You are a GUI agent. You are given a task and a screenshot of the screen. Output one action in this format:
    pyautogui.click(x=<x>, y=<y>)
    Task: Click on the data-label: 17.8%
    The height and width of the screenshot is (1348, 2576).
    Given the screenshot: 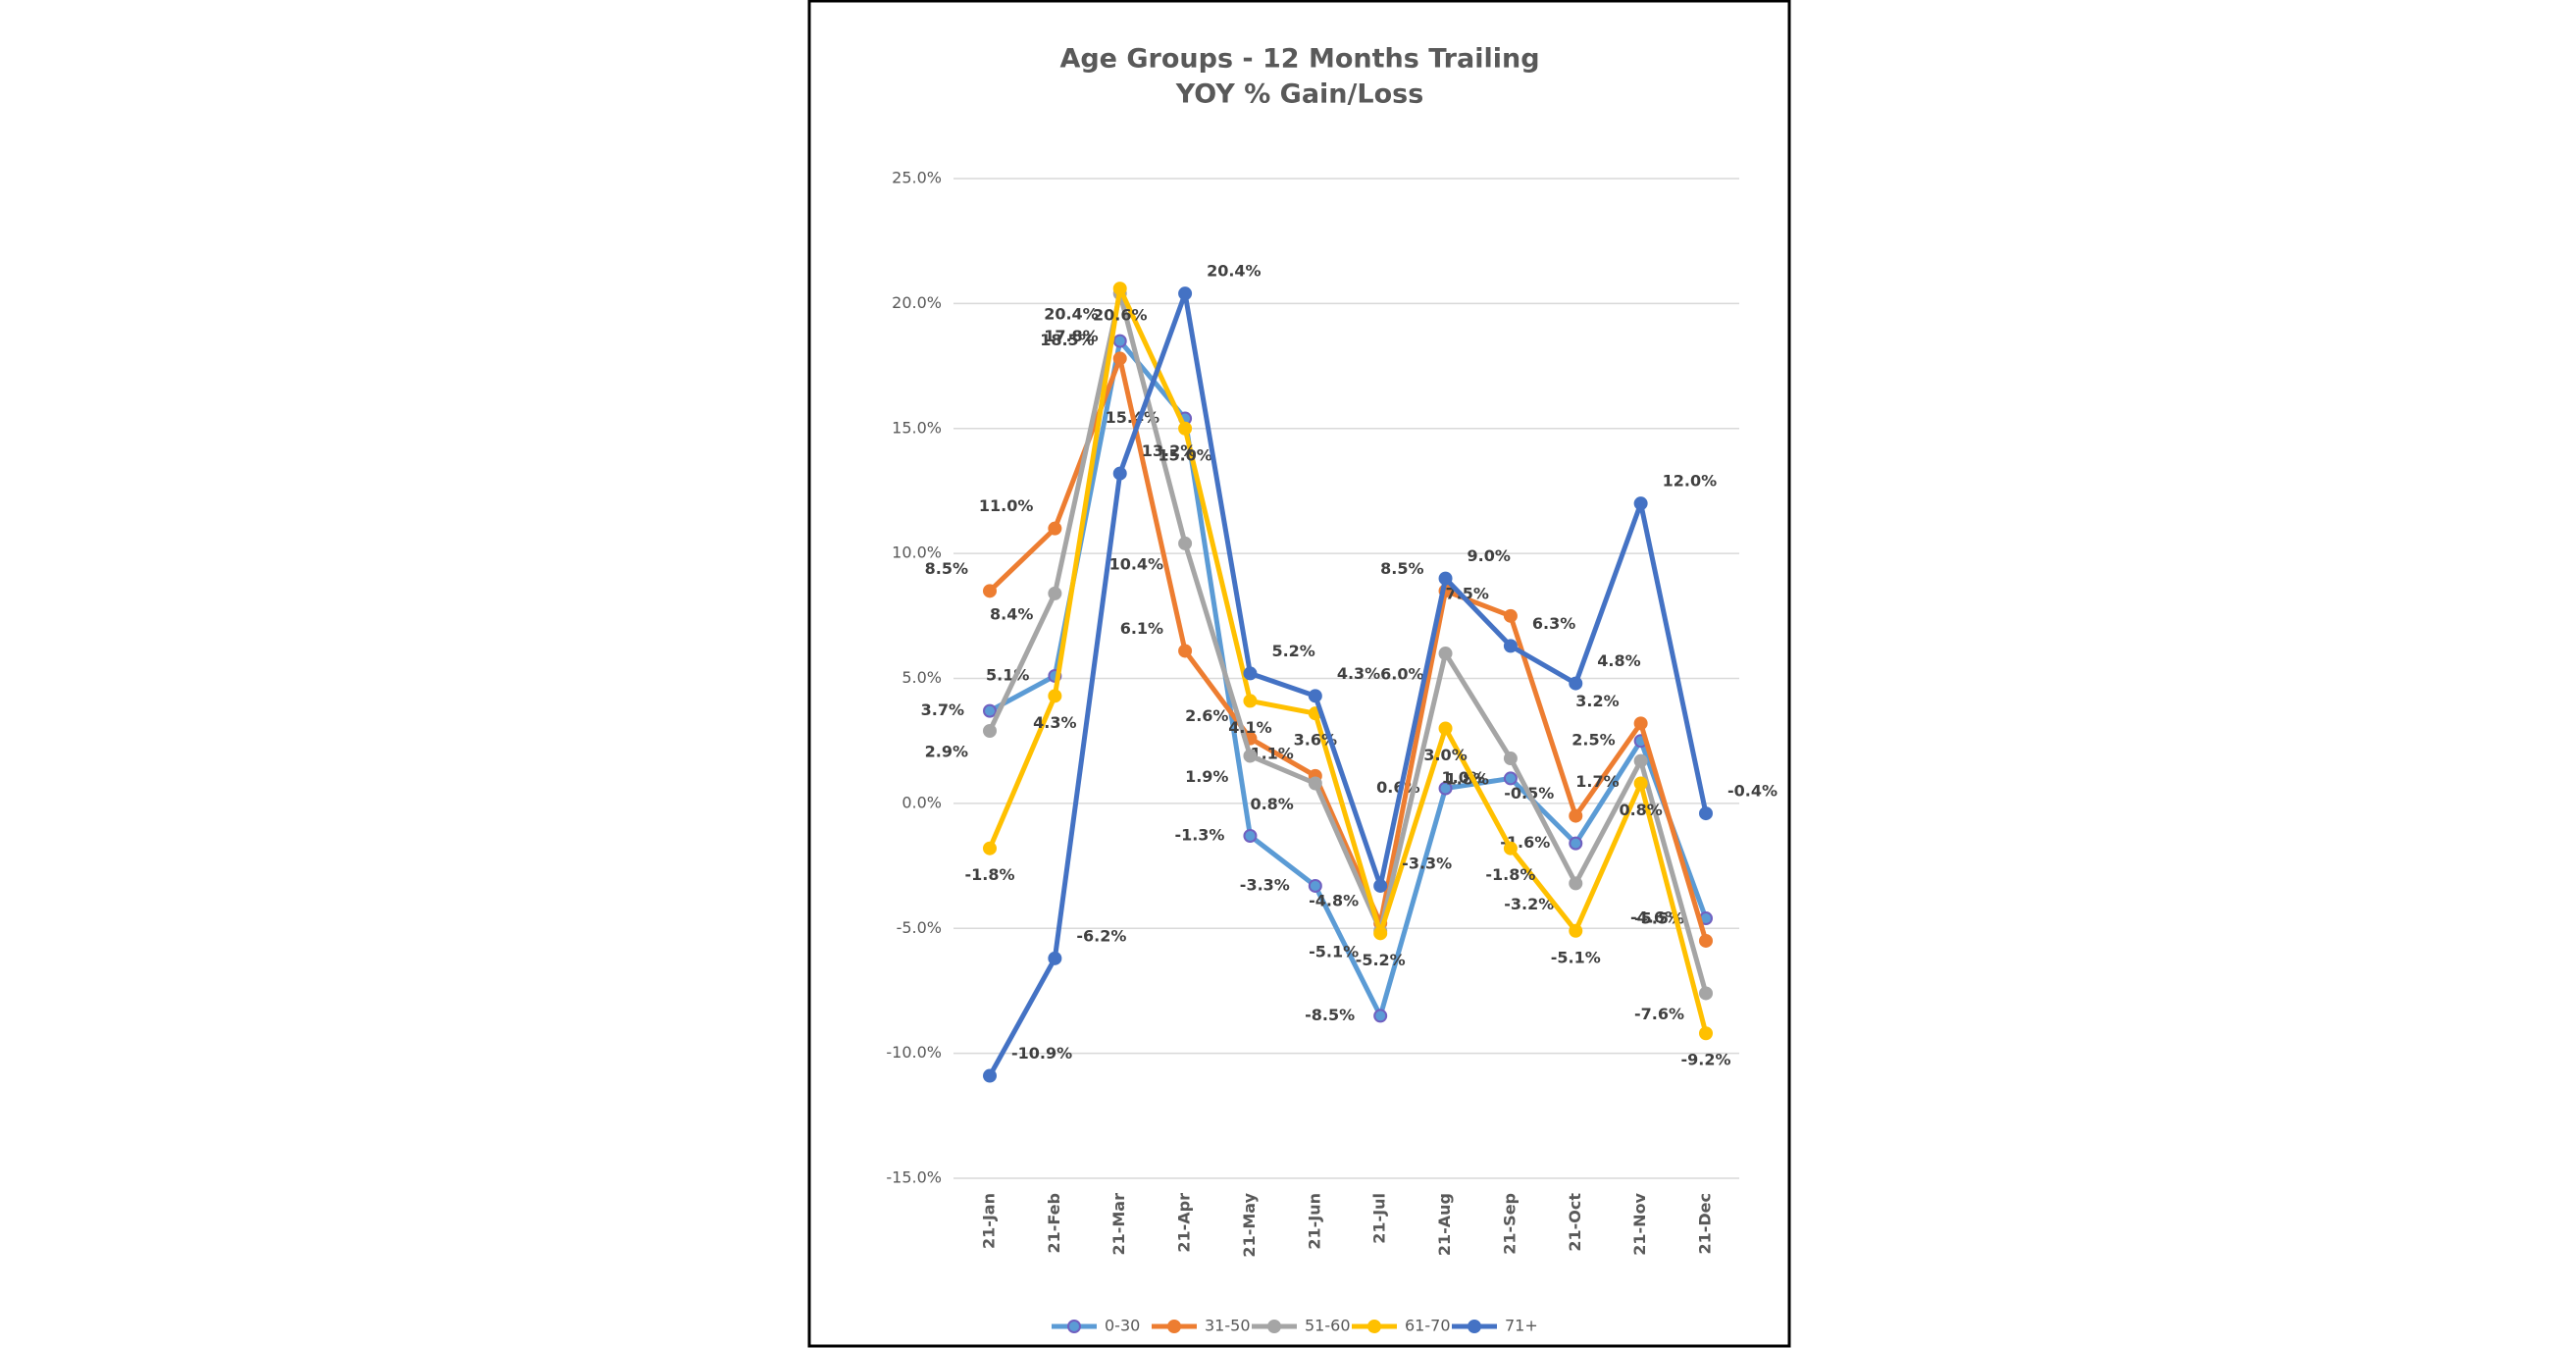 What is the action you would take?
    pyautogui.click(x=1071, y=336)
    